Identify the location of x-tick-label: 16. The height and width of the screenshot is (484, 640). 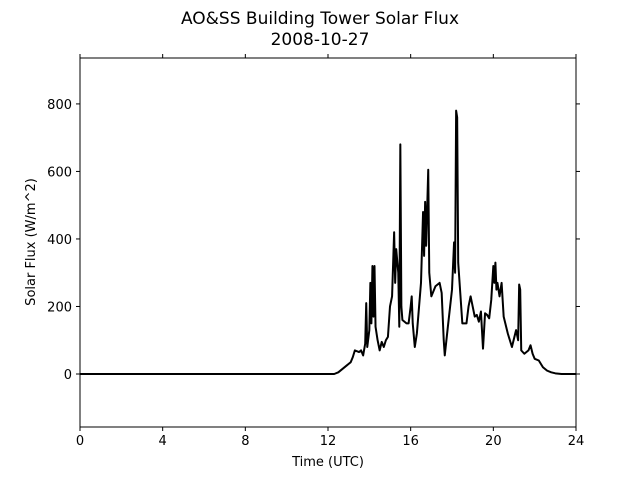
(410, 441).